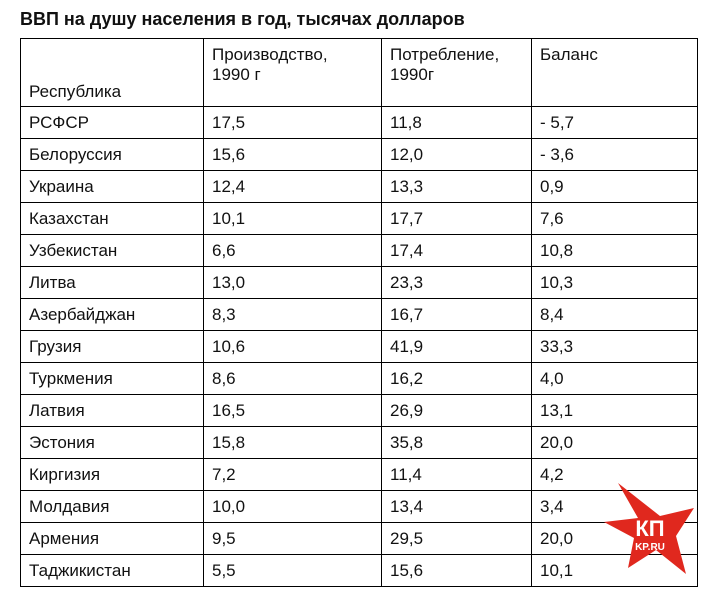 The height and width of the screenshot is (598, 720). I want to click on header-cell: Производство, 1990 г, so click(292, 72).